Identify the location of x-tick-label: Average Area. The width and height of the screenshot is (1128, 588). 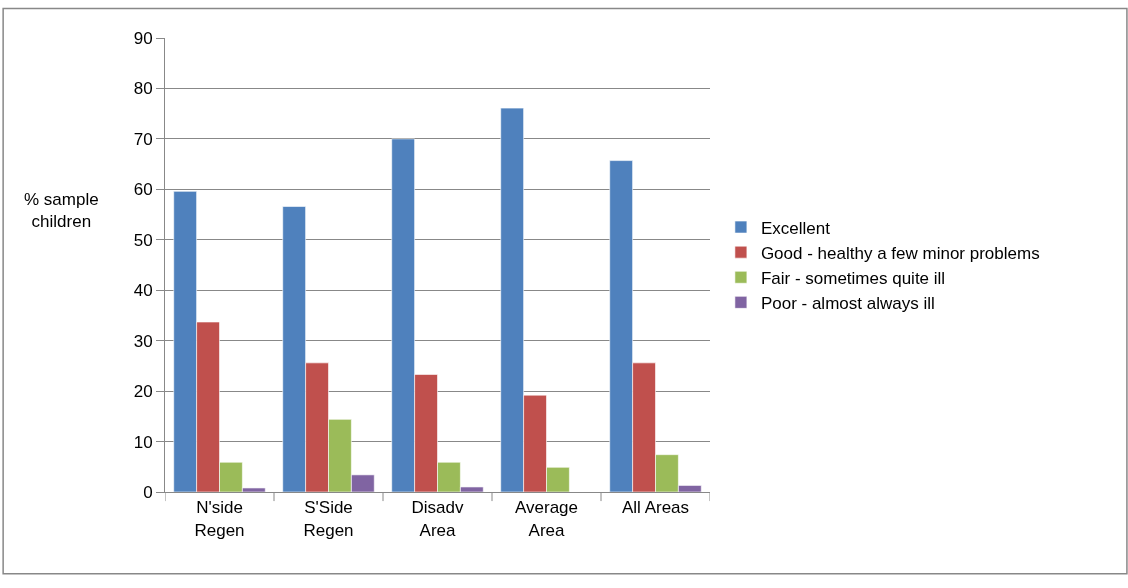
(546, 519).